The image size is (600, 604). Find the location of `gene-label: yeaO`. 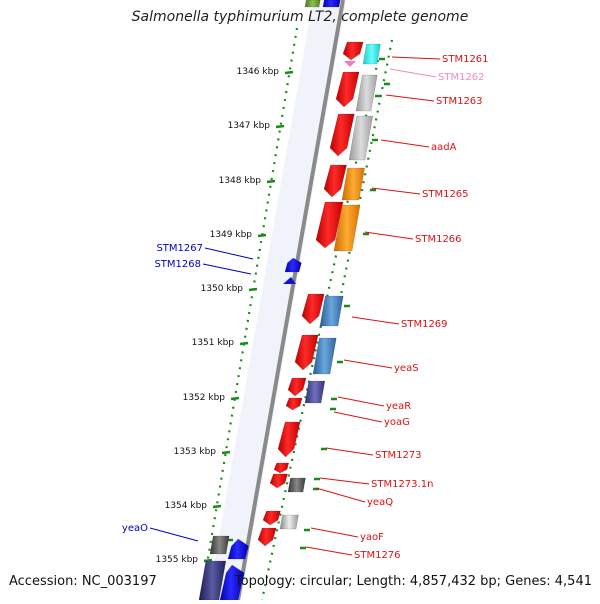

gene-label: yeaO is located at coordinates (135, 528).